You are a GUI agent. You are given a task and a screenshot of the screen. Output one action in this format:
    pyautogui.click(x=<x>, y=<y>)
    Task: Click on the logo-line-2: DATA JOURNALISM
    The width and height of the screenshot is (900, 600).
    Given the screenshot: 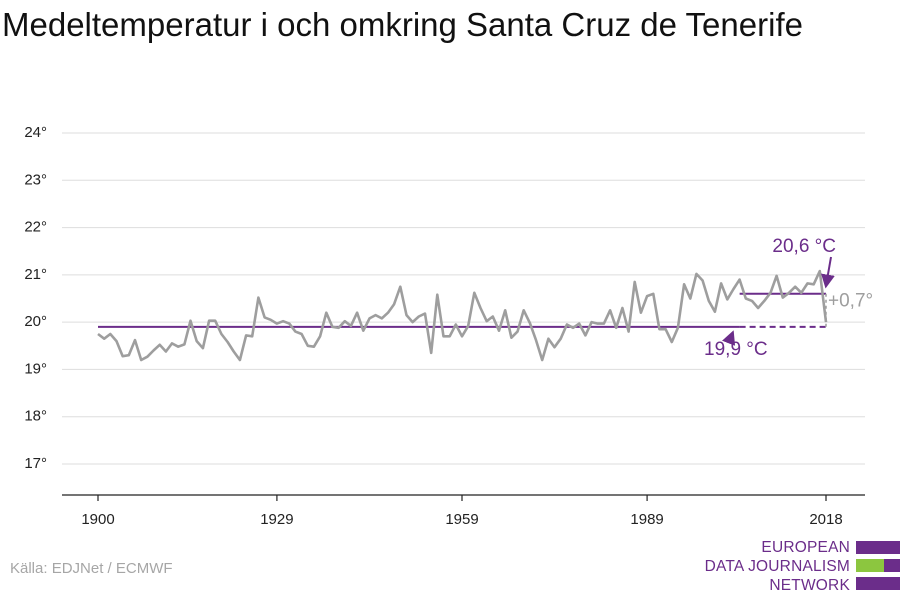 What is the action you would take?
    pyautogui.click(x=777, y=566)
    